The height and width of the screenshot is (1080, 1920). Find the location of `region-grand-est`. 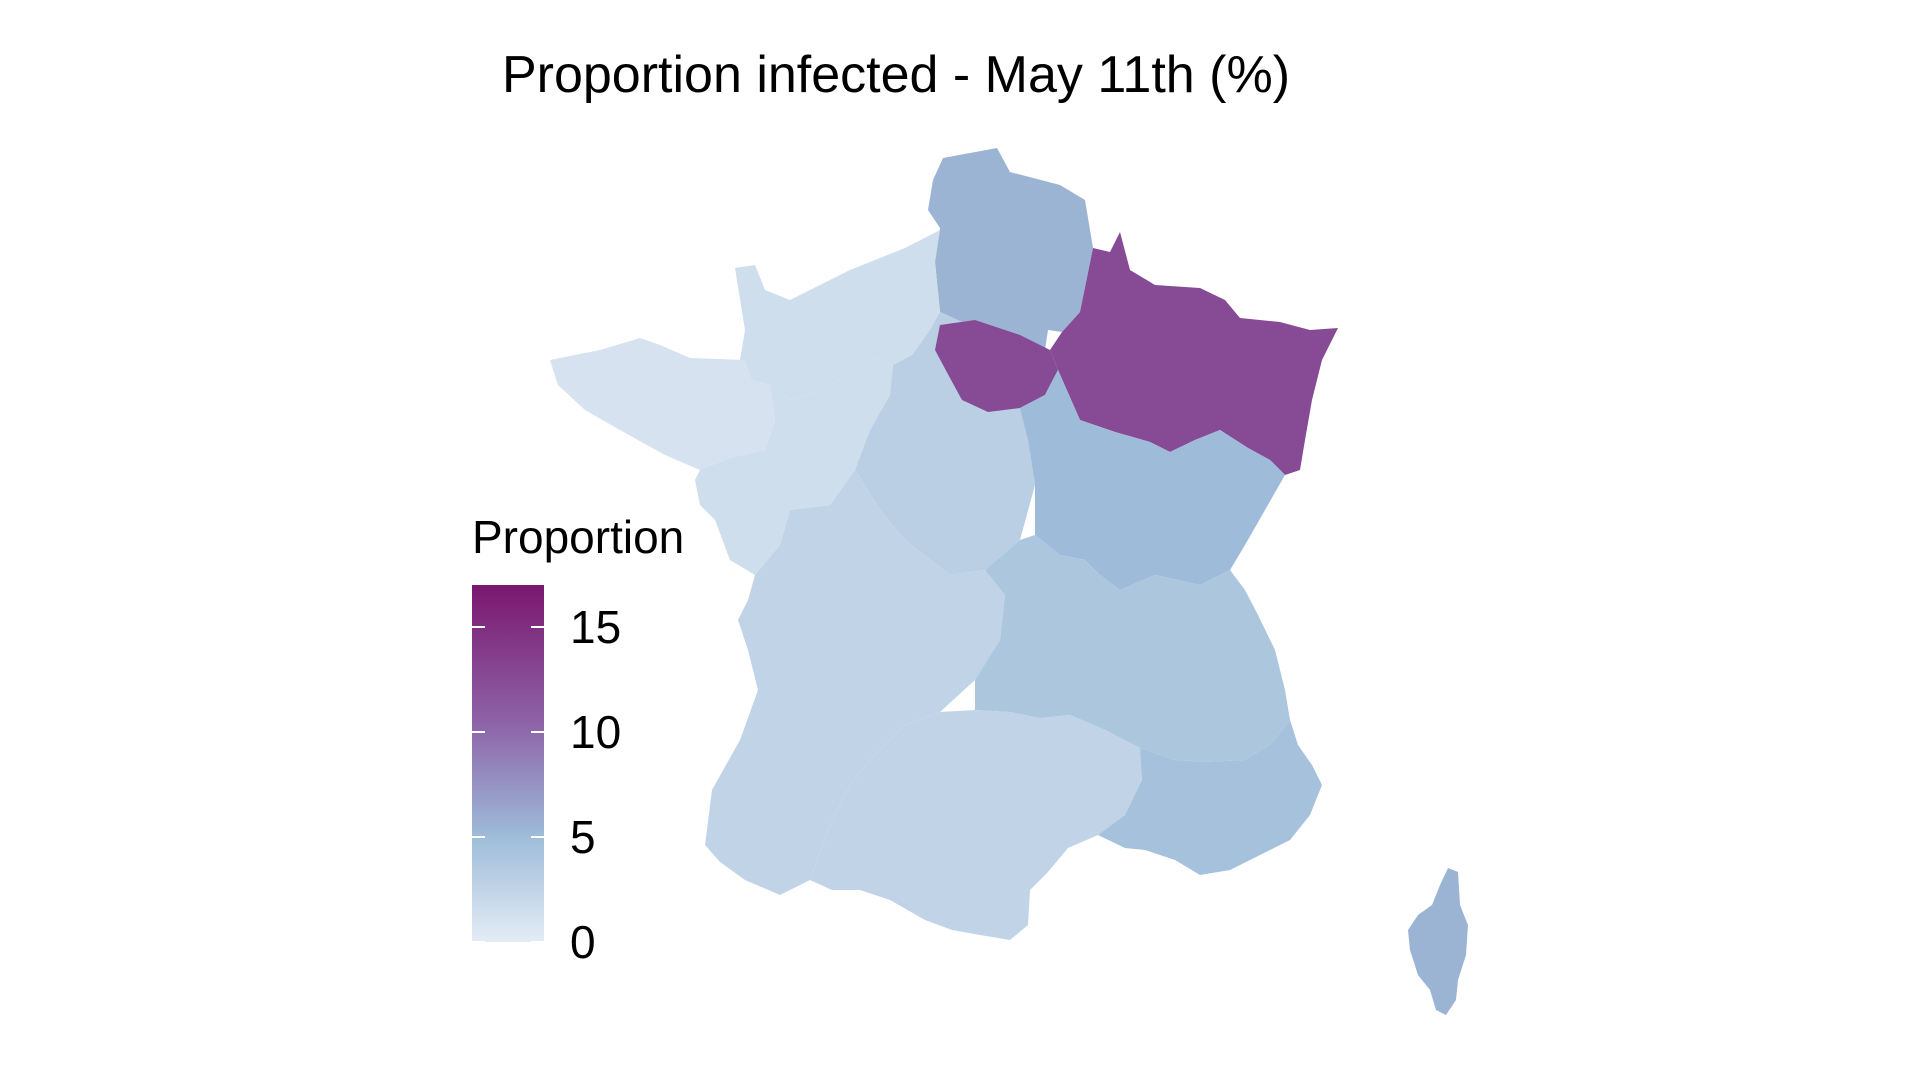

region-grand-est is located at coordinates (1194, 353).